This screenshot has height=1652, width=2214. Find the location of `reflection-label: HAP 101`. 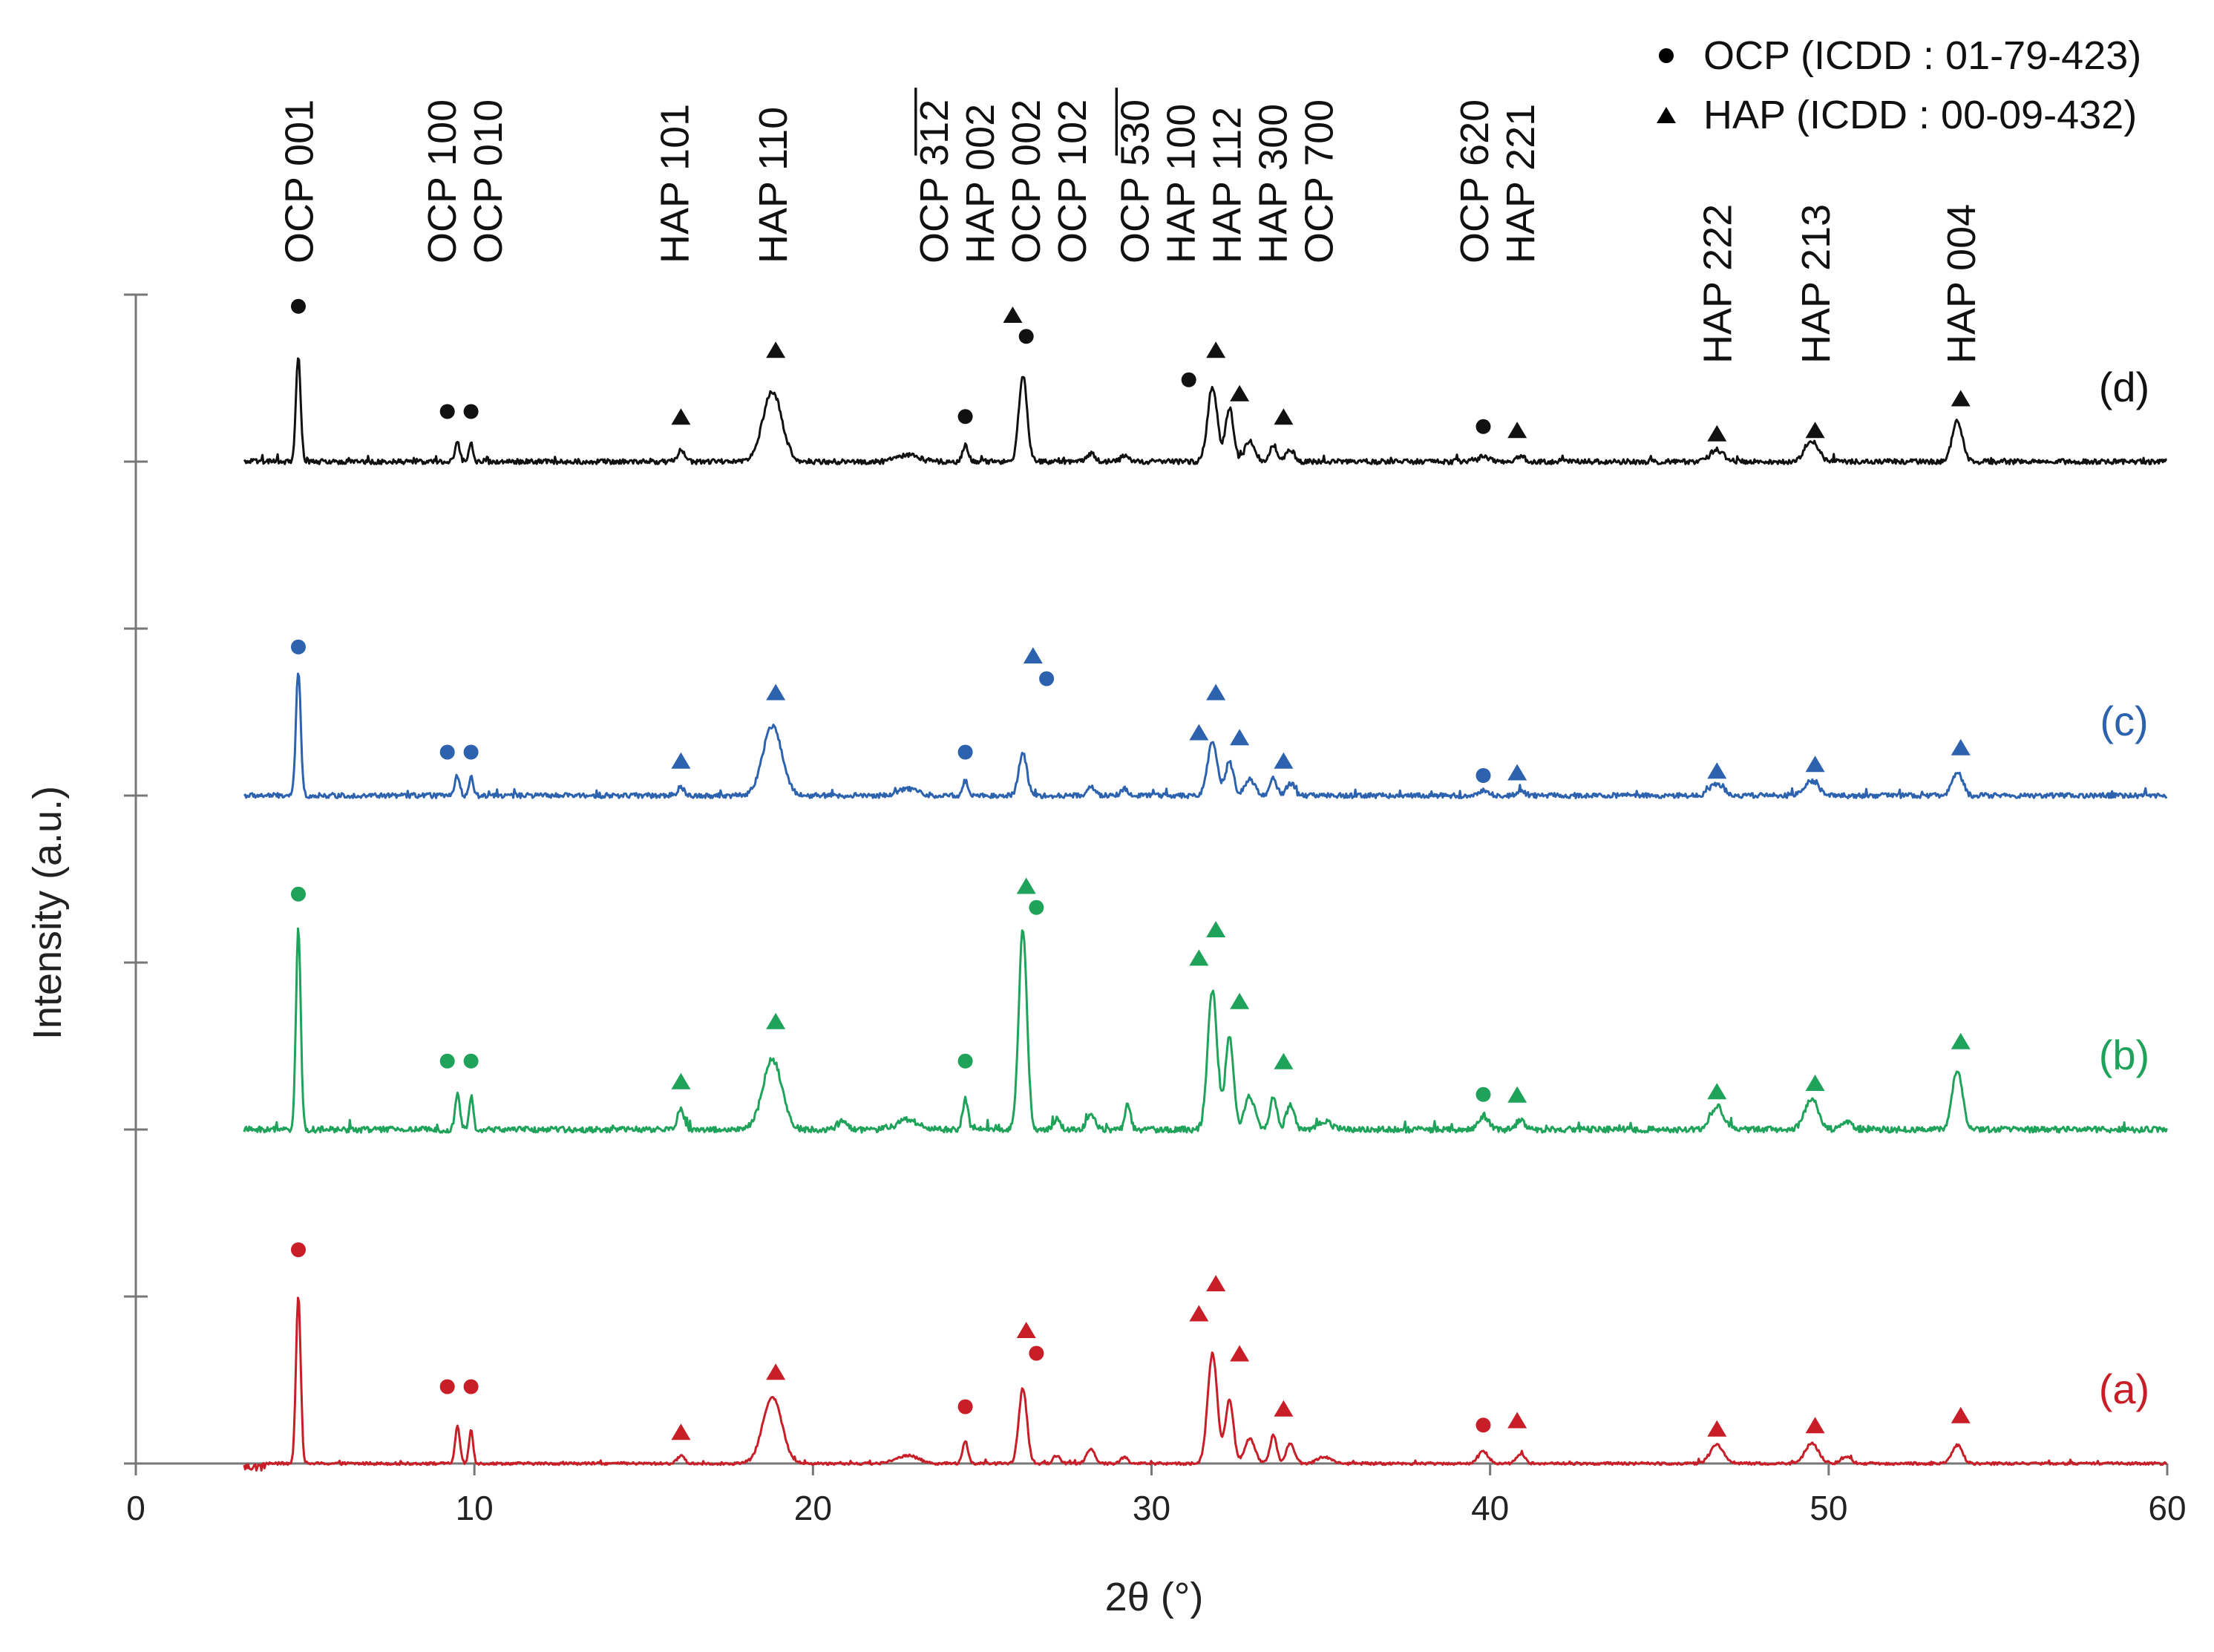

reflection-label: HAP 101 is located at coordinates (675, 183).